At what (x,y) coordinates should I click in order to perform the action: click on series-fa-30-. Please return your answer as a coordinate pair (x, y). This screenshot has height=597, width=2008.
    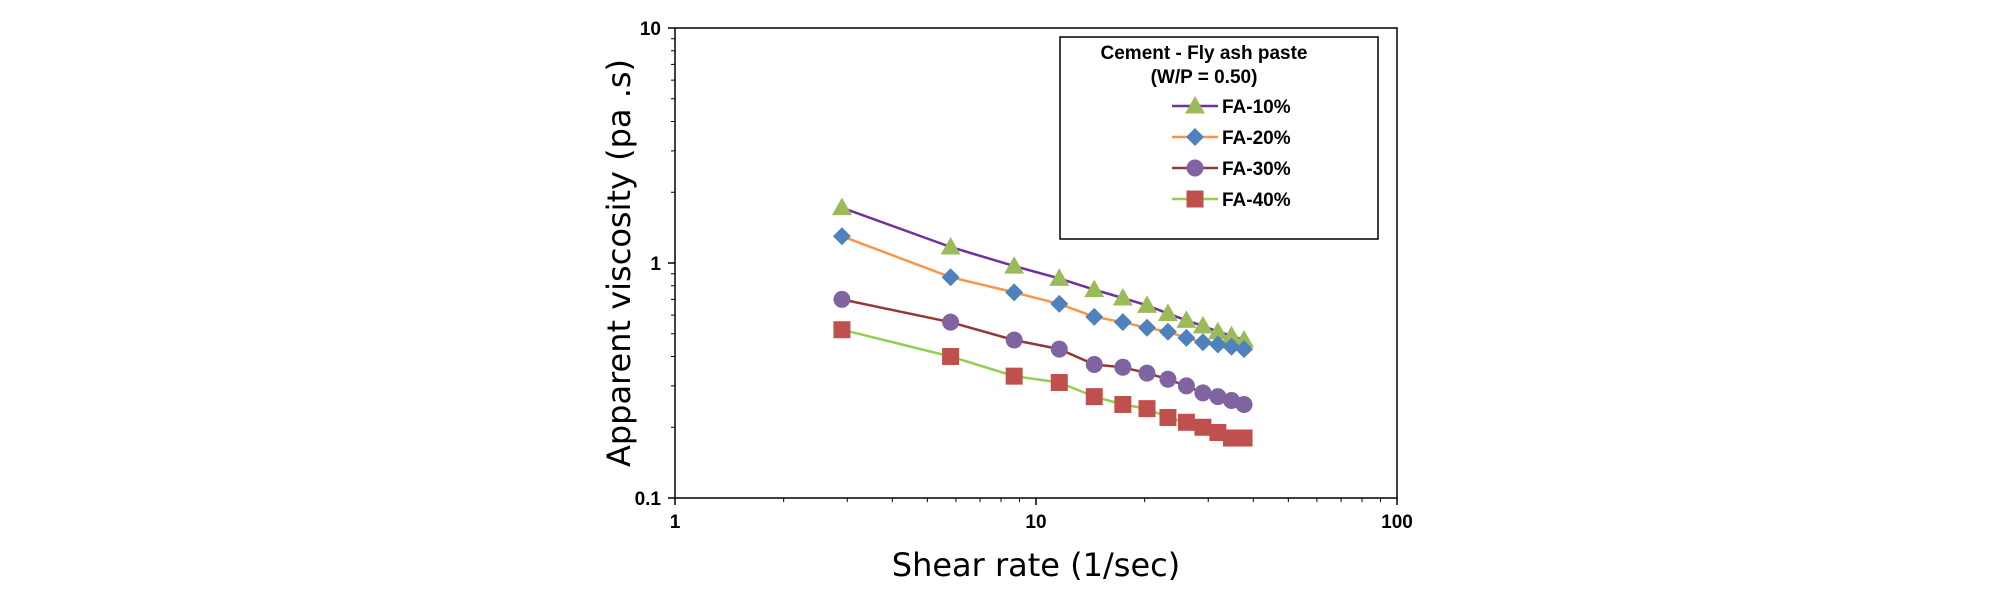
    Looking at the image, I should click on (1043, 351).